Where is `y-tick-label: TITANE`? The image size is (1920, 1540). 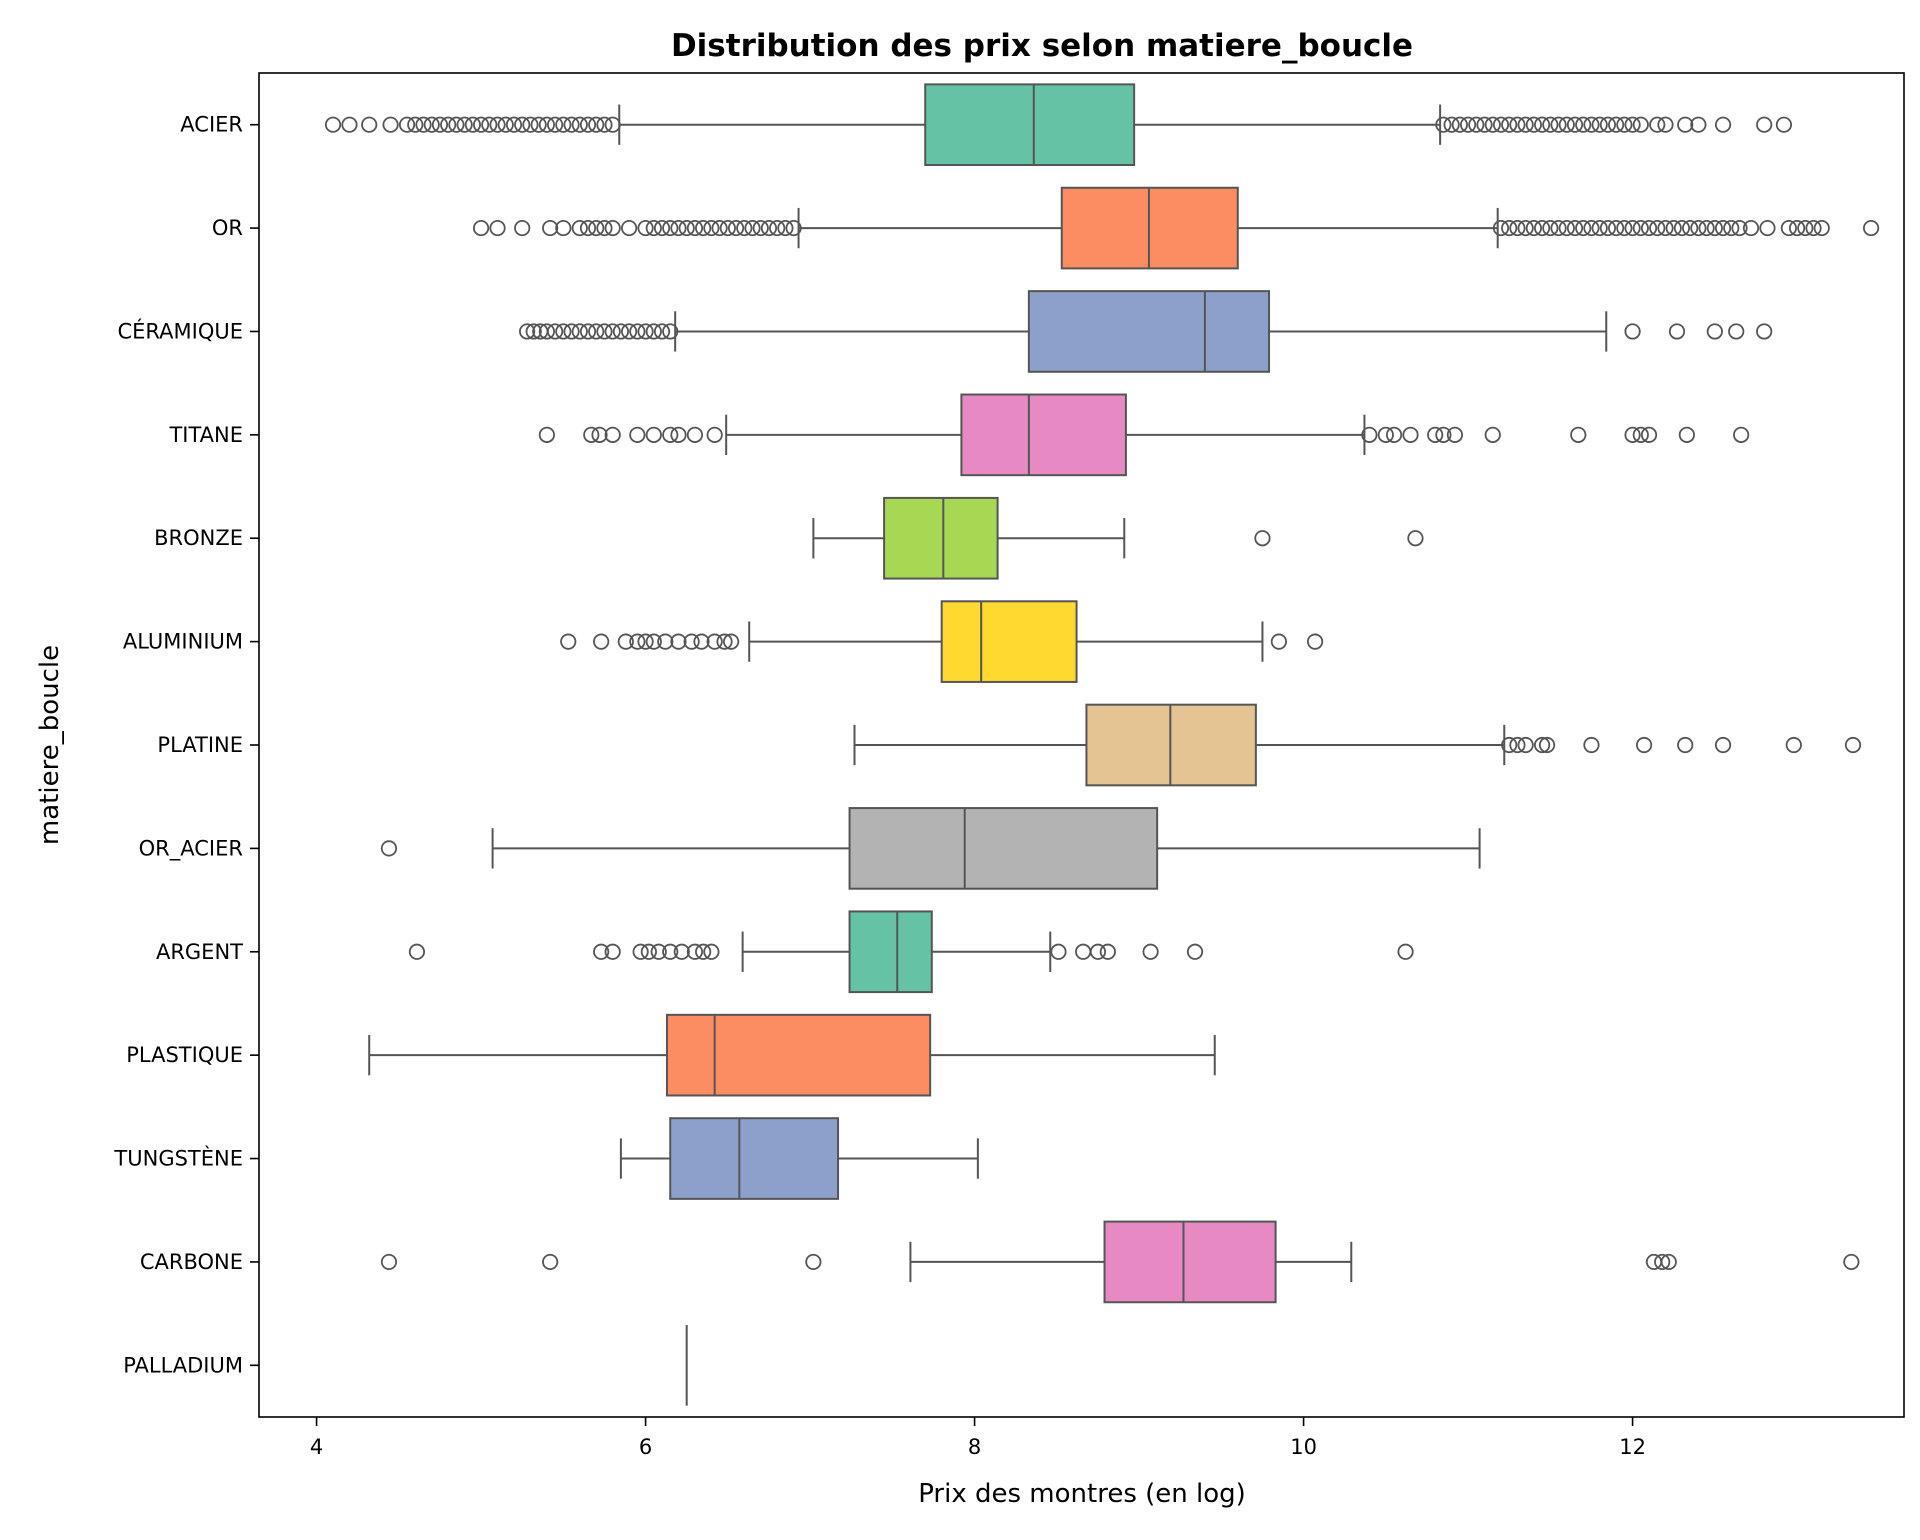
y-tick-label: TITANE is located at coordinates (205, 435).